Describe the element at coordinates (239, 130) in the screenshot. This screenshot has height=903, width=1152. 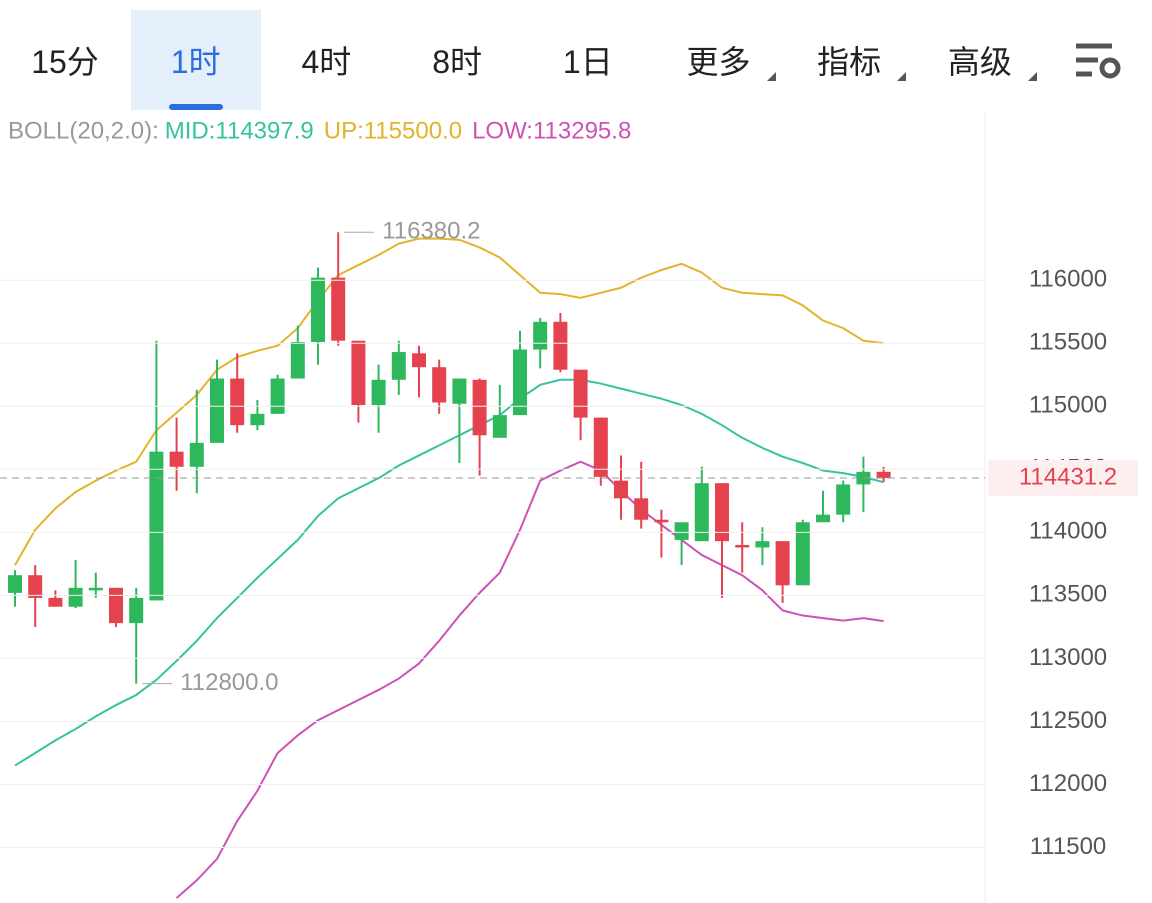
I see `legend-entry: MID:114397.9` at that location.